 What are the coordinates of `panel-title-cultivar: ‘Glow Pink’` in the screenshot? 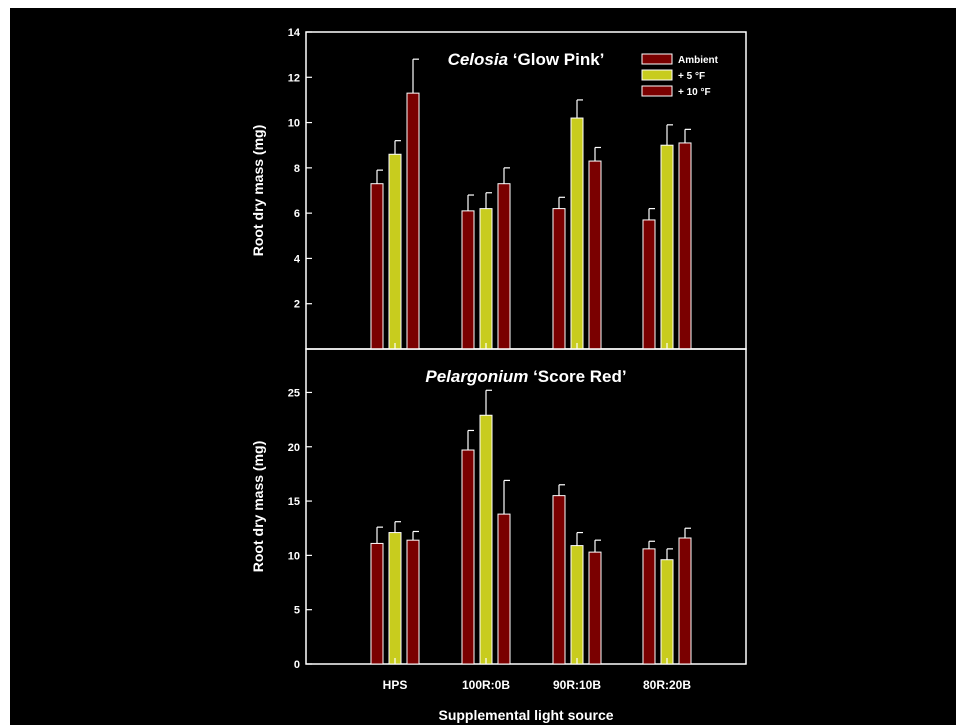 It's located at (556, 59).